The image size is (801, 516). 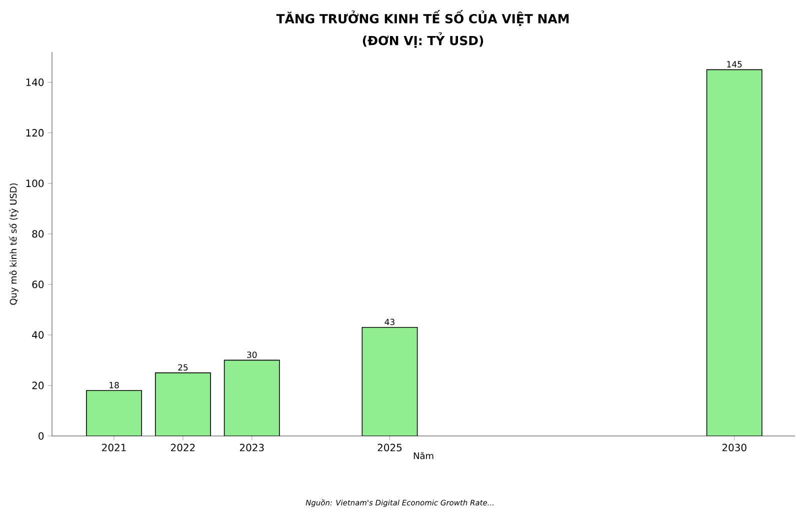 I want to click on y-tick-label: 0, so click(x=41, y=436).